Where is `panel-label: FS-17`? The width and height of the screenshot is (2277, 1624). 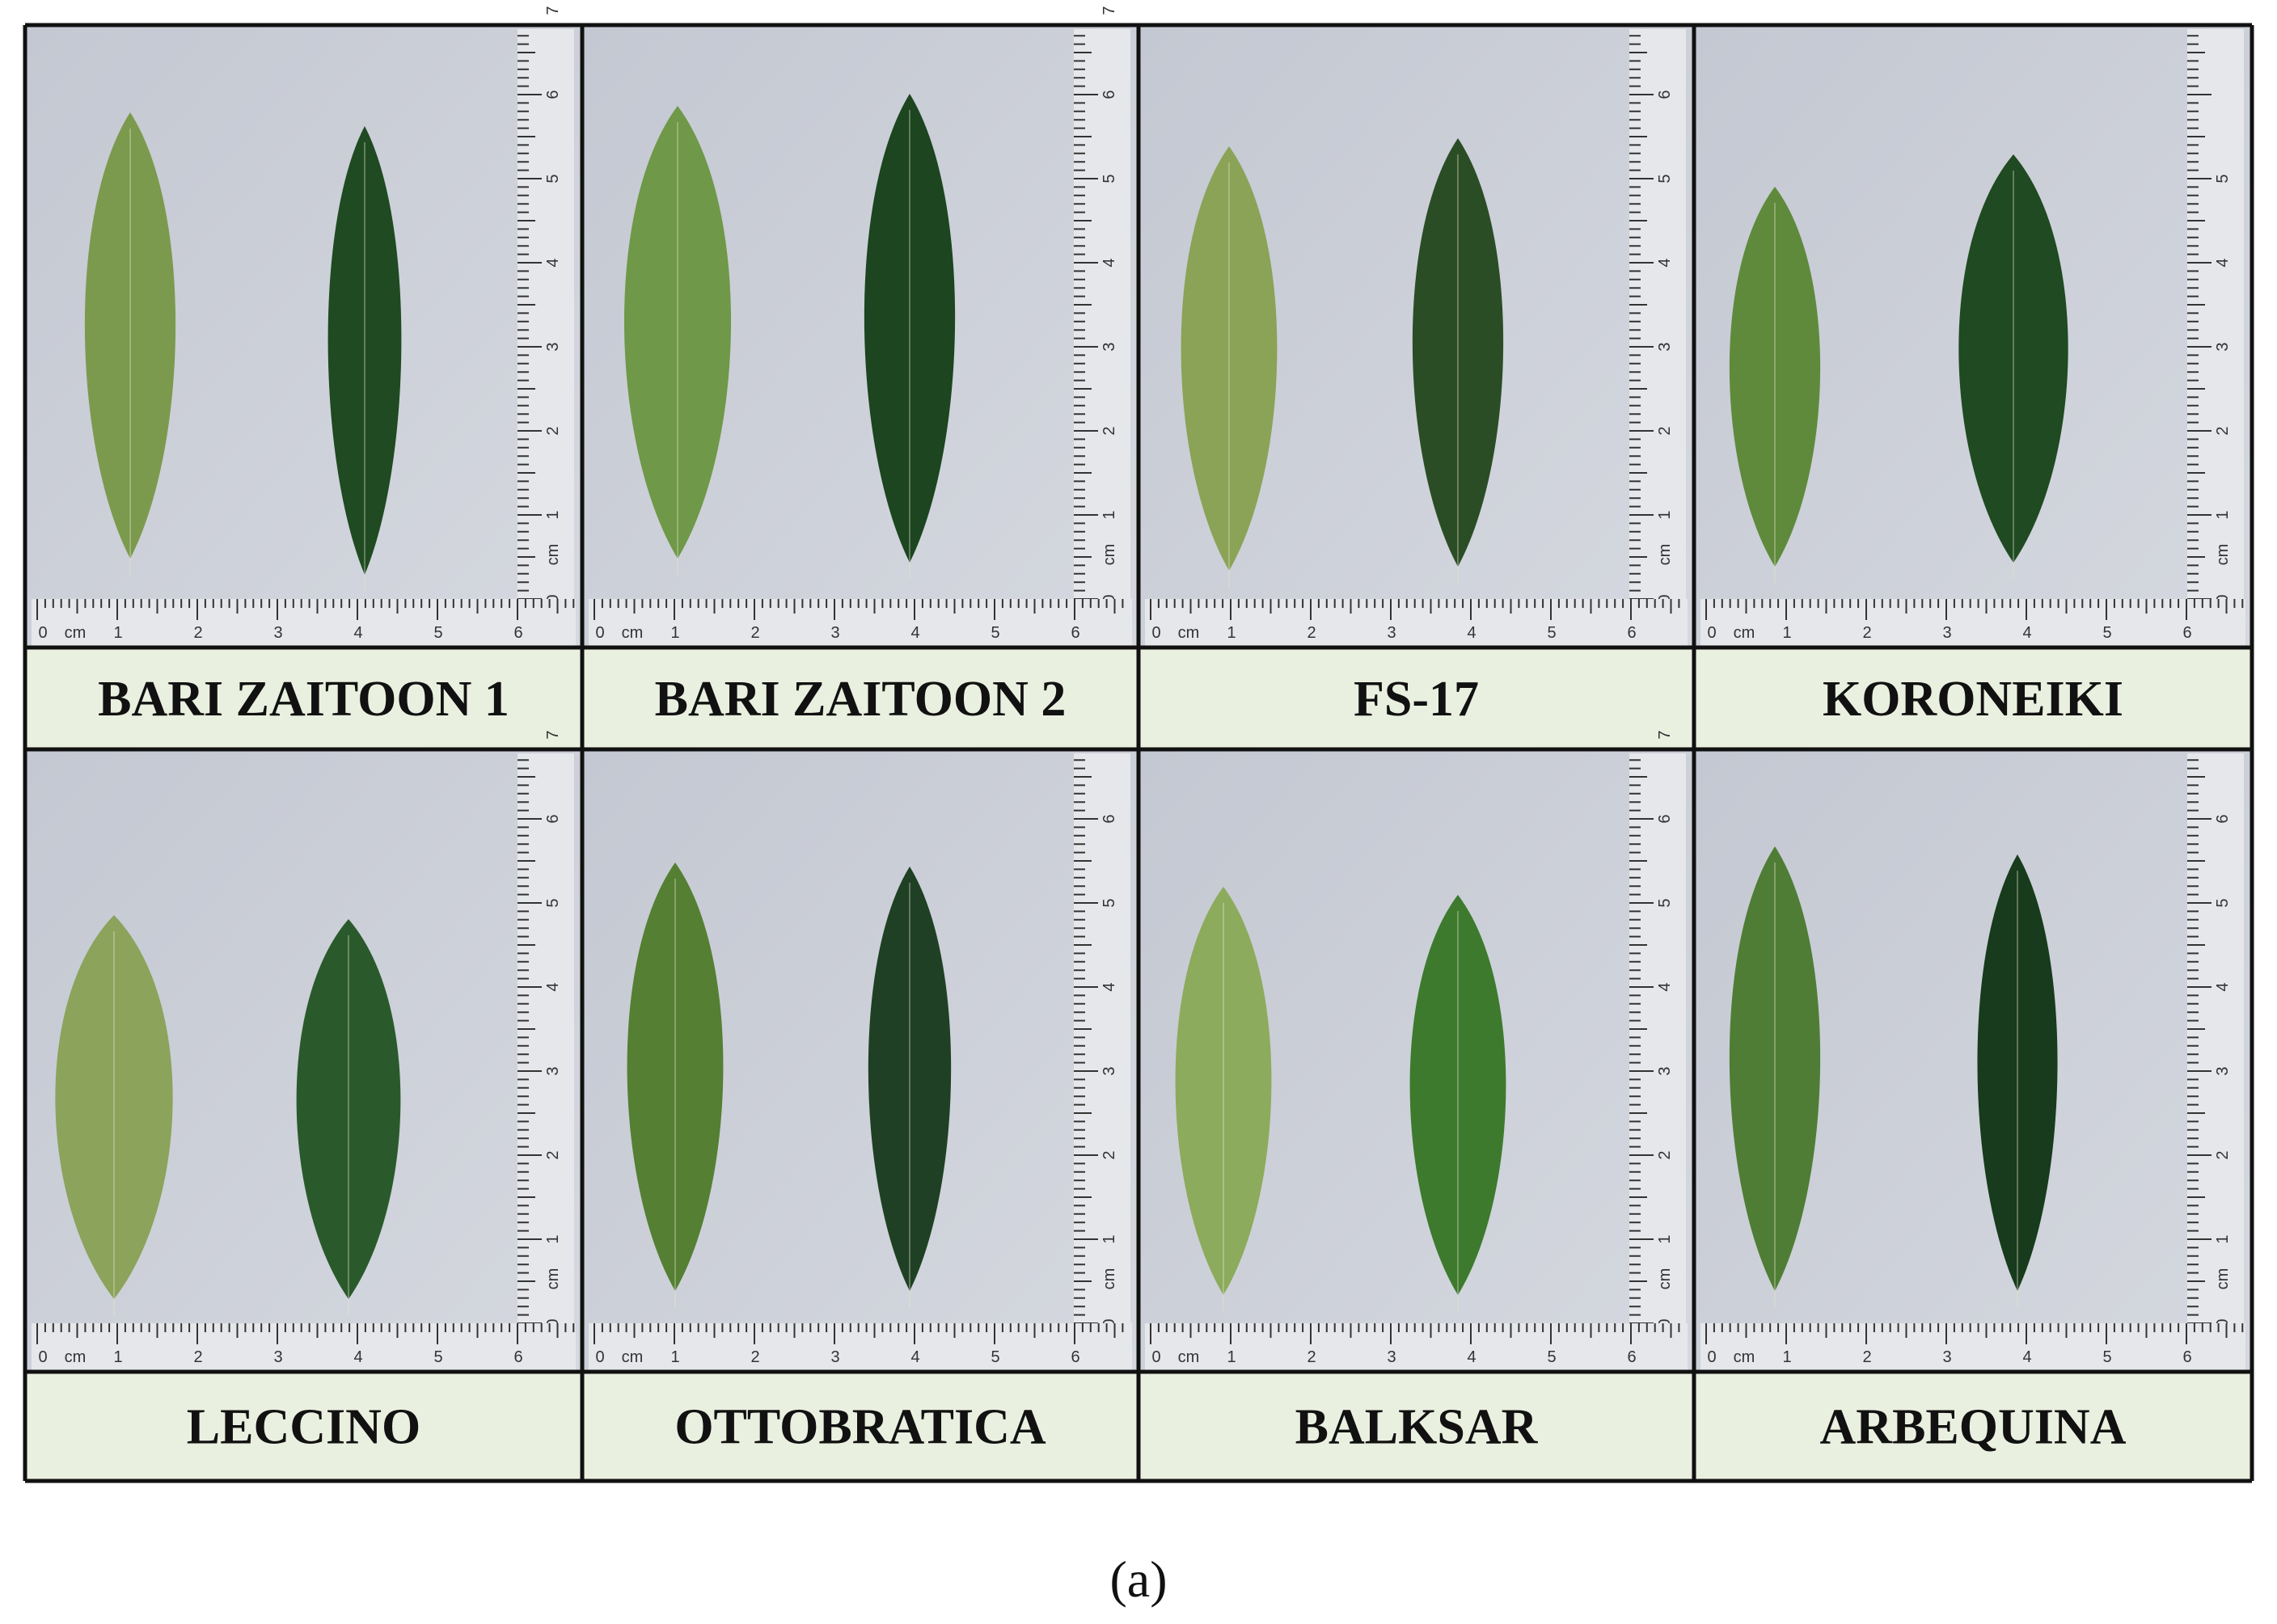 panel-label: FS-17 is located at coordinates (1416, 699).